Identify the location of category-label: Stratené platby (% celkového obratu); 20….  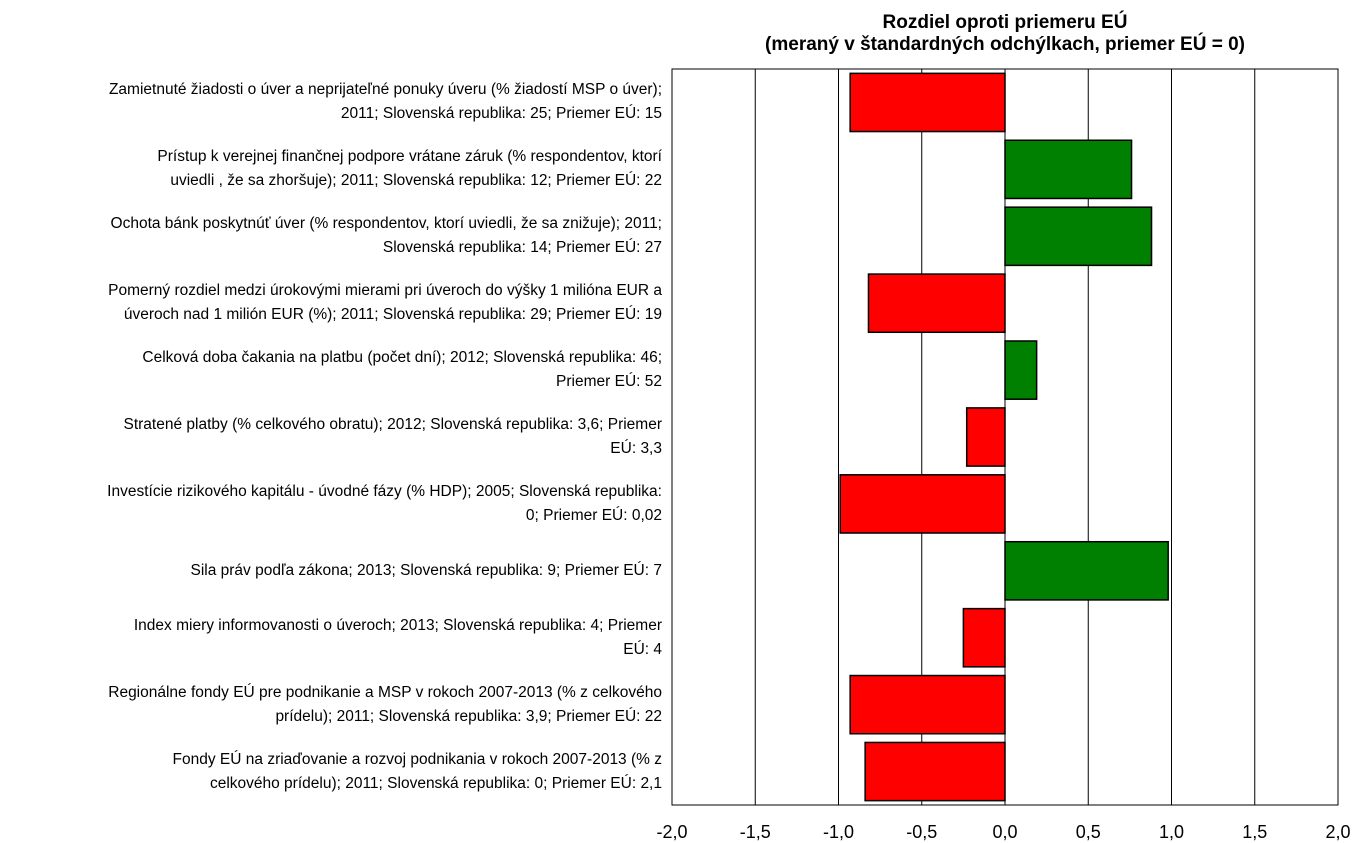
(332, 437).